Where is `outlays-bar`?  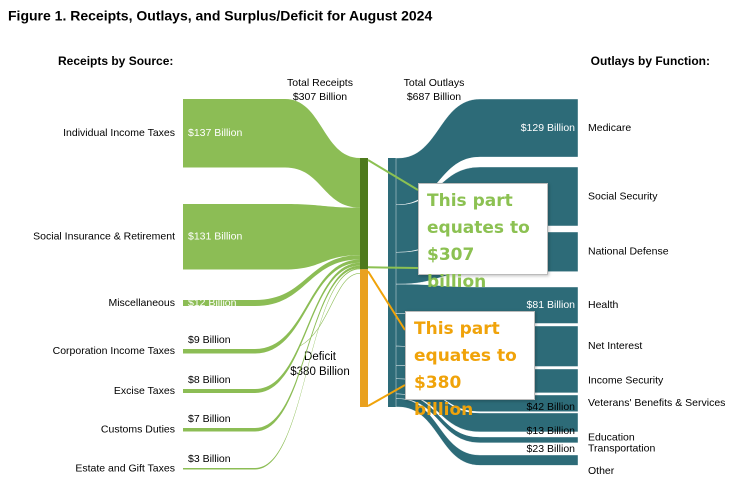
outlays-bar is located at coordinates (392, 282).